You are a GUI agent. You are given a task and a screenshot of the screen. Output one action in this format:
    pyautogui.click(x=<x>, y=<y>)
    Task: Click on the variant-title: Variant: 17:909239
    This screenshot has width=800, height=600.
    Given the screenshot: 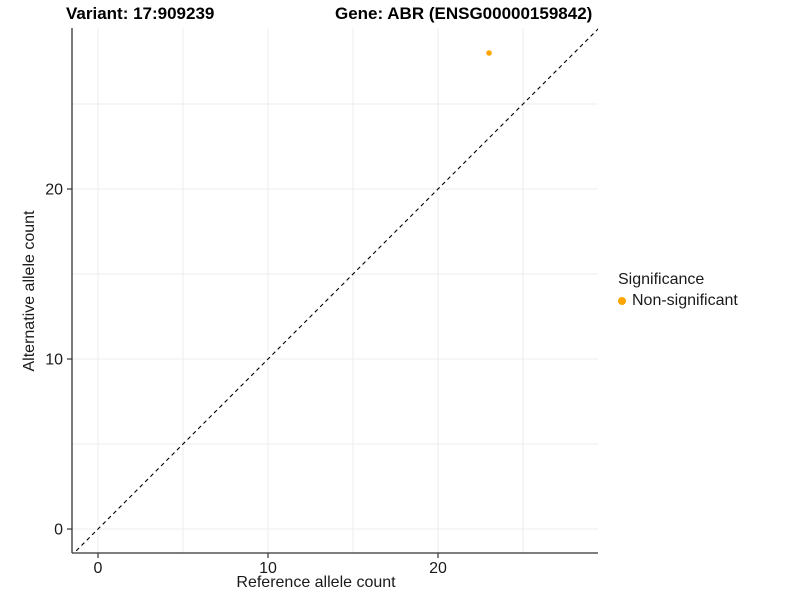 What is the action you would take?
    pyautogui.click(x=140, y=13)
    